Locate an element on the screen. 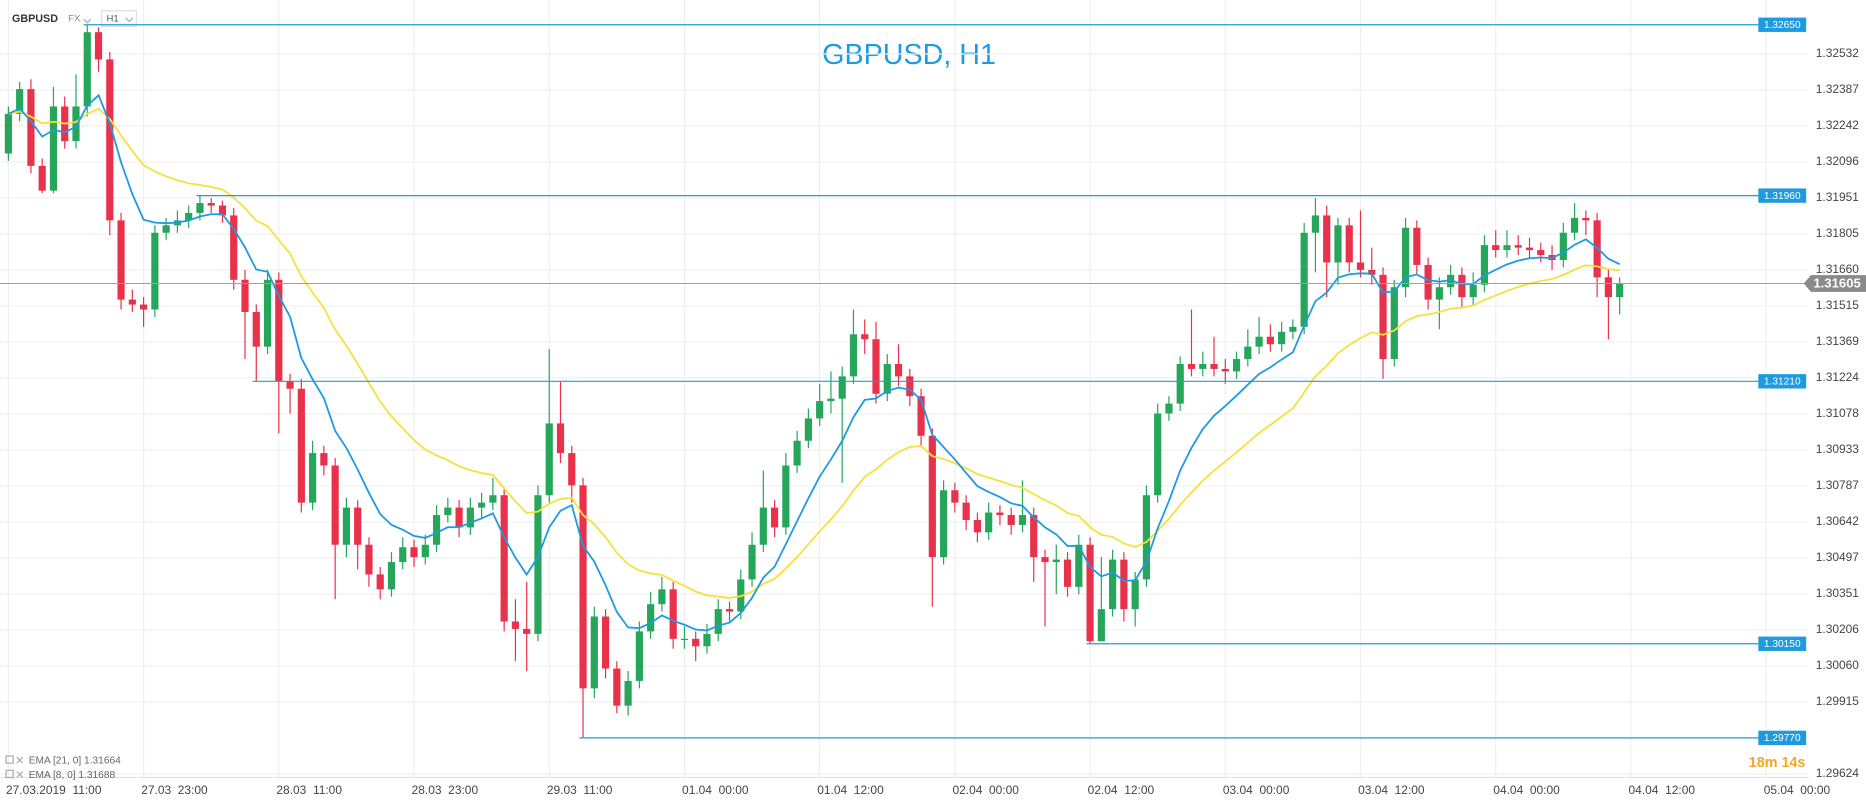 This screenshot has width=1866, height=805. x-tick-label: 29.03 11:00 is located at coordinates (580, 790).